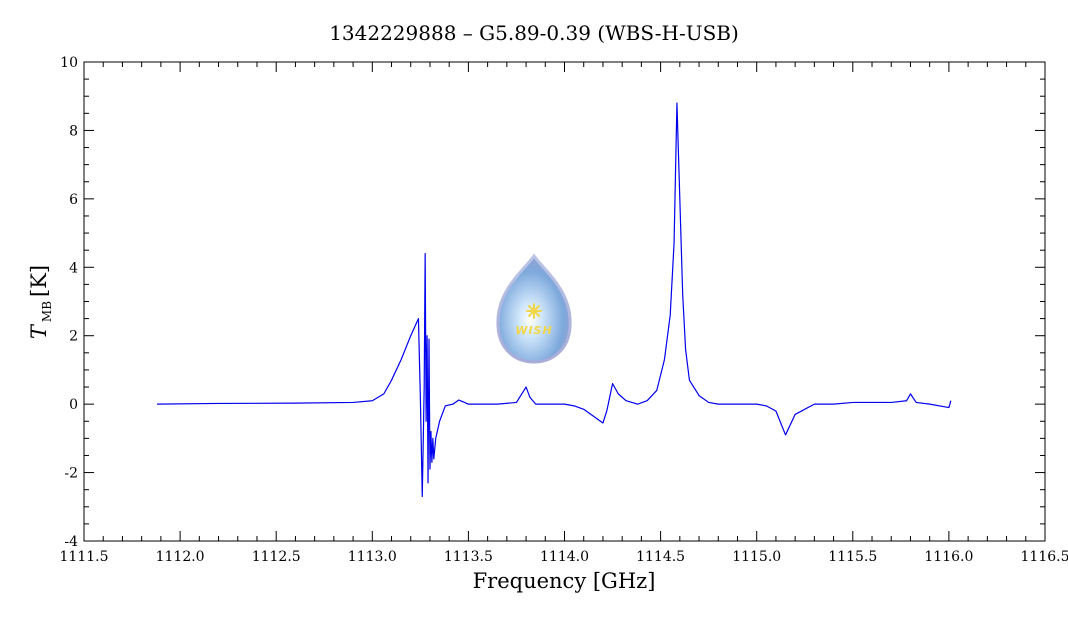 This screenshot has width=1068, height=618. I want to click on y-tick-label: 4, so click(73, 268).